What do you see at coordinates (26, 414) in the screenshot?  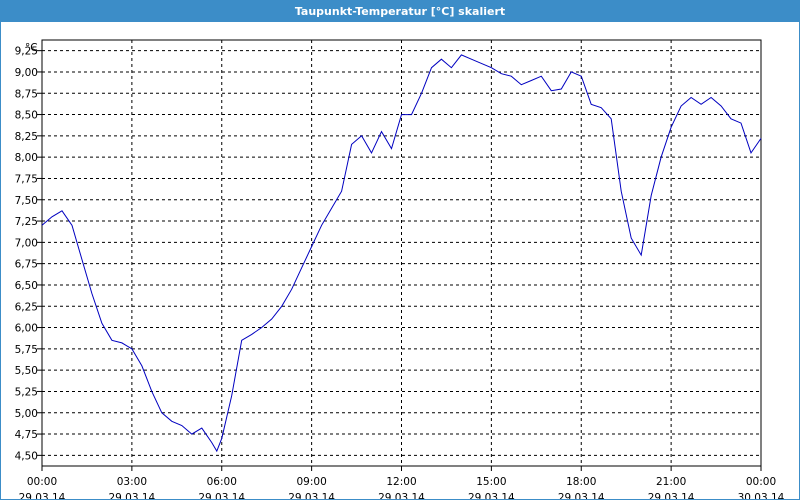 I see `y-tick-label: 5,00` at bounding box center [26, 414].